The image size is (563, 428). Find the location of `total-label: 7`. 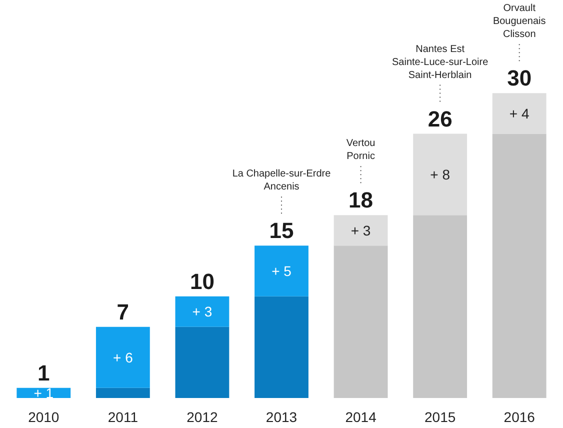

total-label: 7 is located at coordinates (123, 311).